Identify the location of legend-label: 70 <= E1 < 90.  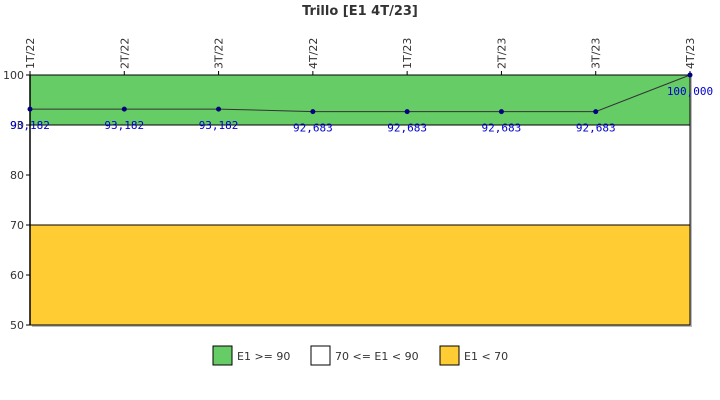
(377, 356).